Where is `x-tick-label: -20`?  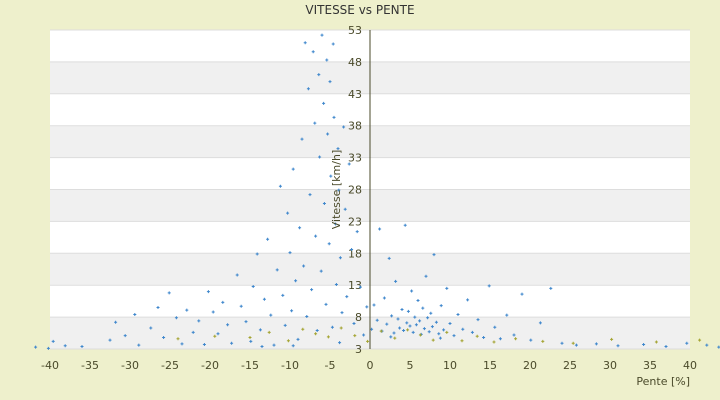
x-tick-label: -20 is located at coordinates (210, 365).